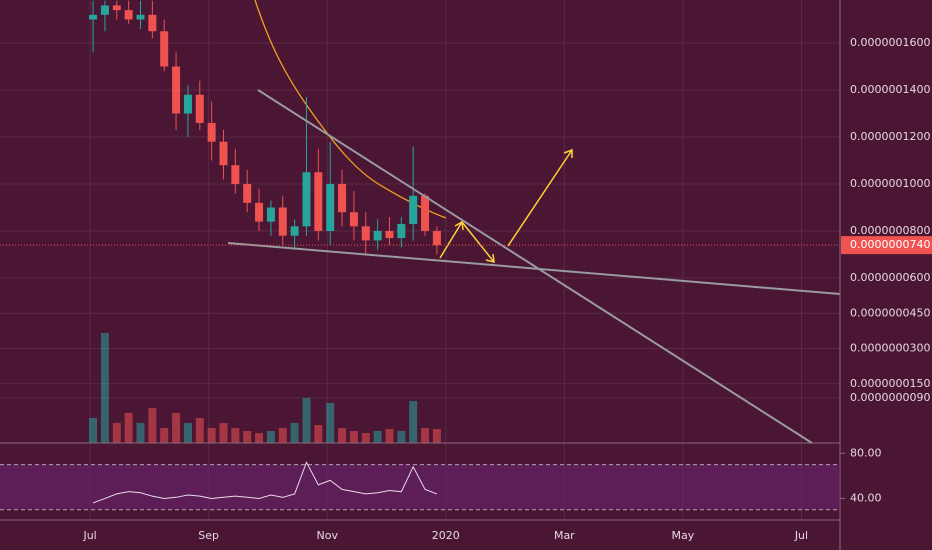 Image resolution: width=932 pixels, height=550 pixels. Describe the element at coordinates (890, 183) in the screenshot. I see `y-tick-label: 0.0000001000` at that location.